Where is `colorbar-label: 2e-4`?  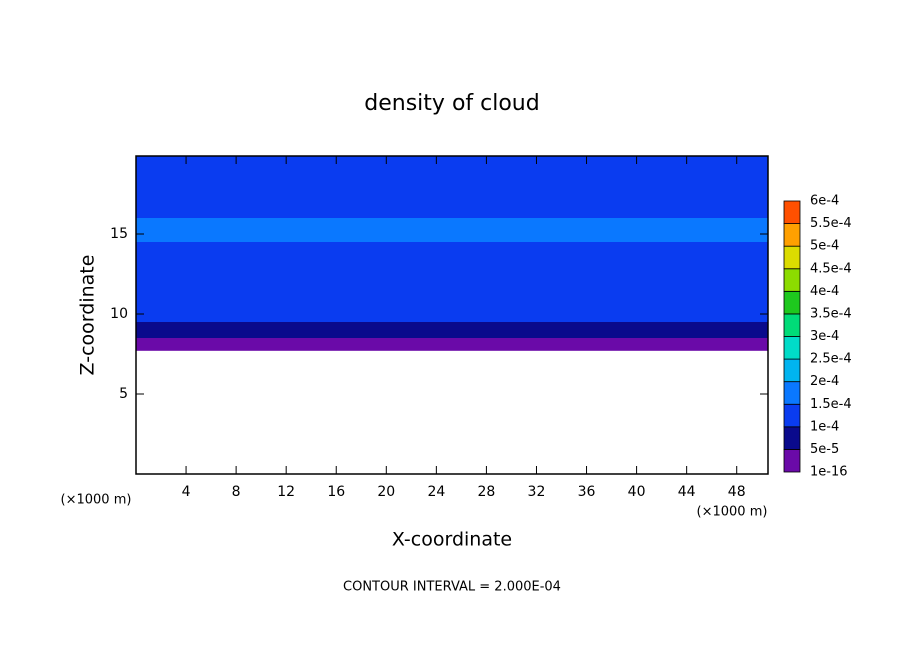 colorbar-label: 2e-4 is located at coordinates (824, 381).